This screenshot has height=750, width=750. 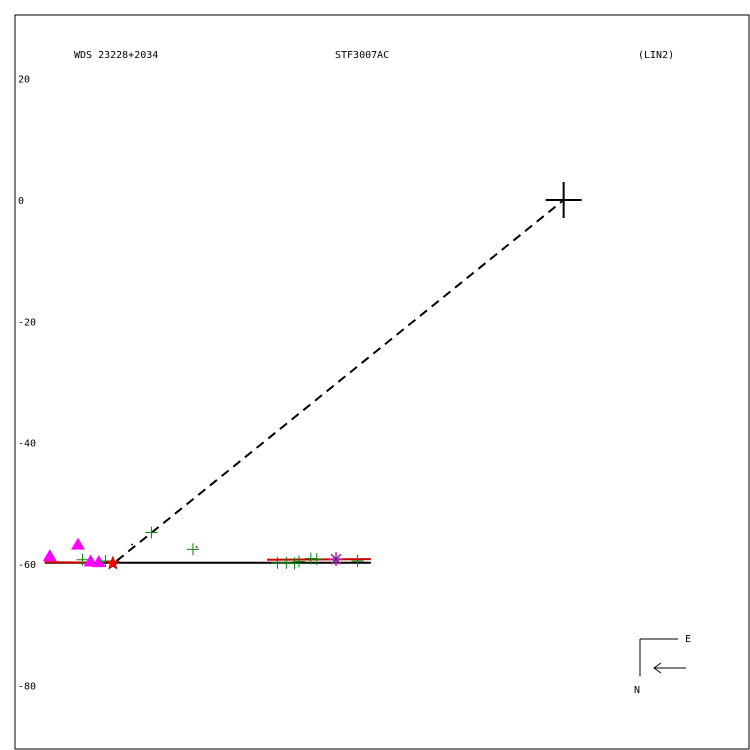 I want to click on observation-asterisk-core, so click(x=336, y=559).